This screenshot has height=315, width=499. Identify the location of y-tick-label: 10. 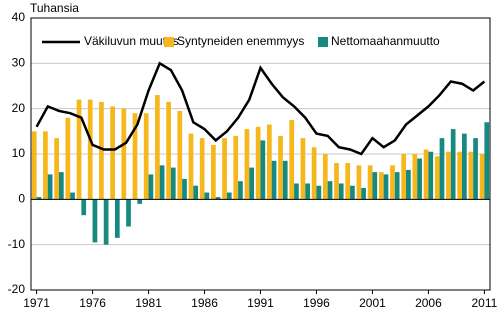
(19, 153).